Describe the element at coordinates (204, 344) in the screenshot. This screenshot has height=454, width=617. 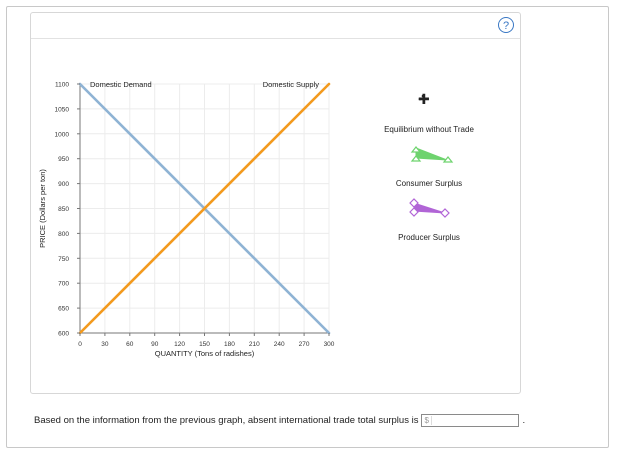
I see `x-tick-label: 150` at that location.